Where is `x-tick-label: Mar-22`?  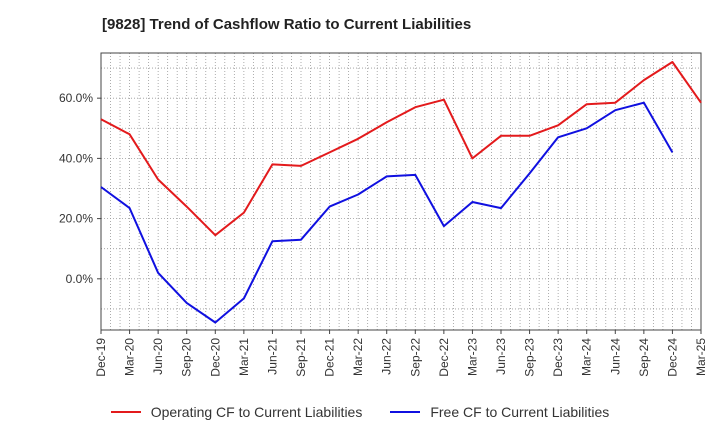
x-tick-label: Mar-22 is located at coordinates (358, 357).